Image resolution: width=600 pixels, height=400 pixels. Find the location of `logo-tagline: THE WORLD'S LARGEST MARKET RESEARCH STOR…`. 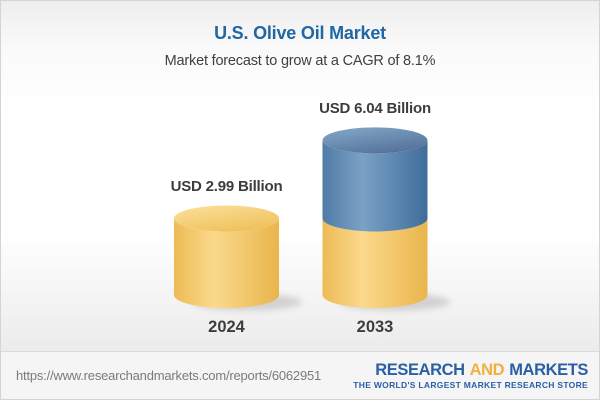

logo-tagline: THE WORLD'S LARGEST MARKET RESEARCH STOR… is located at coordinates (470, 385).